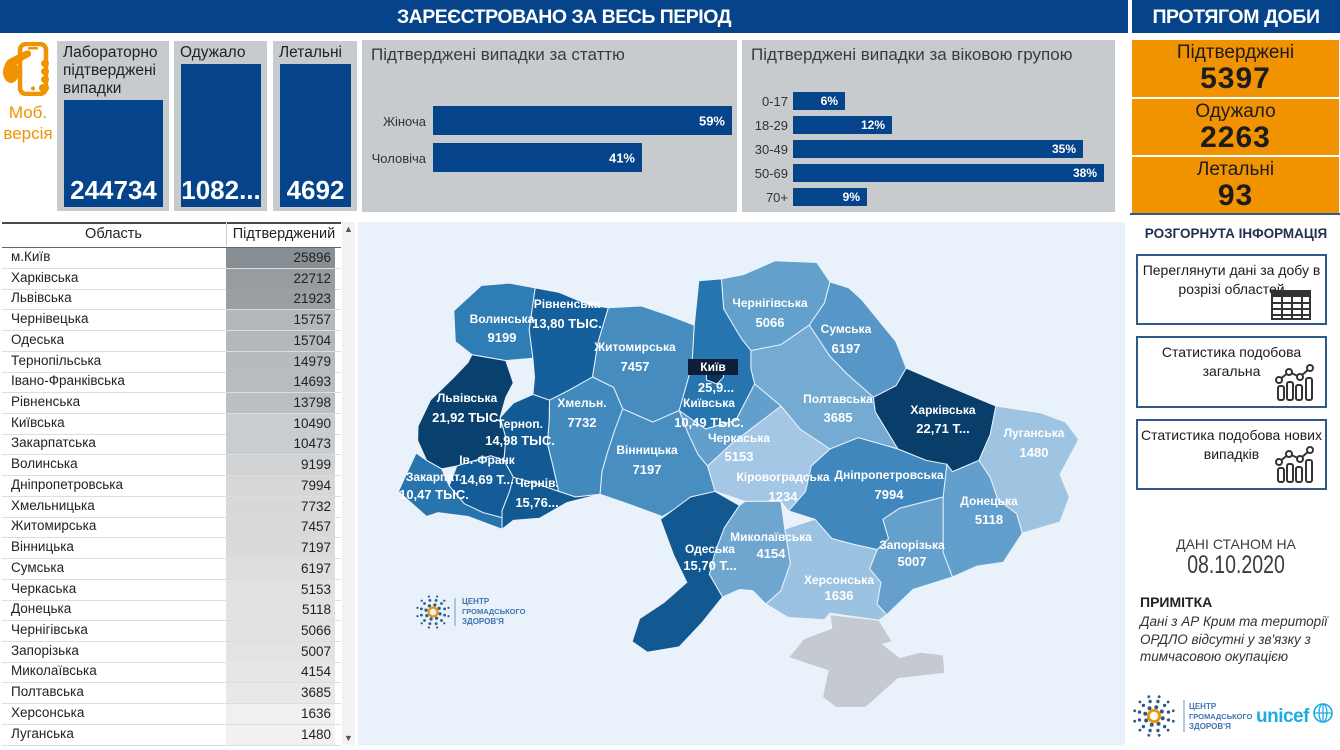 The image size is (1340, 750). What do you see at coordinates (487, 460) in the screenshot?
I see `svg-text: Ів.-Франк` at bounding box center [487, 460].